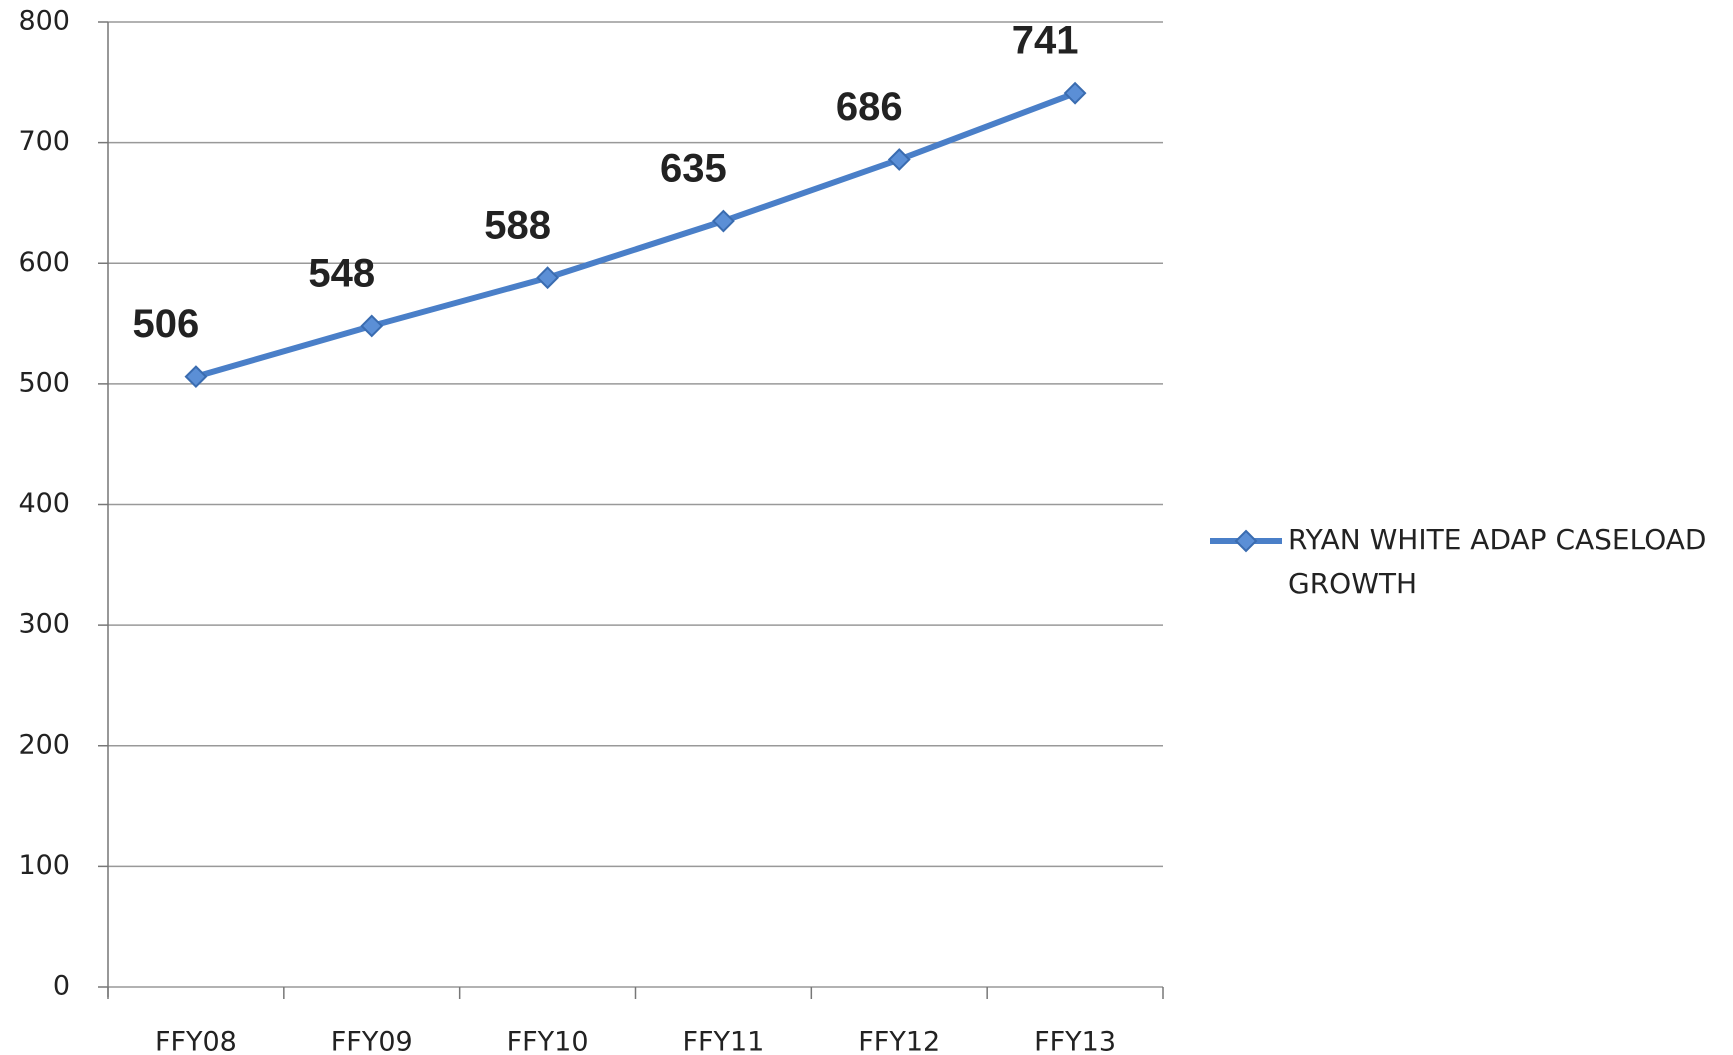 Image resolution: width=1733 pixels, height=1055 pixels. Describe the element at coordinates (44, 865) in the screenshot. I see `y-tick-label: 100` at that location.